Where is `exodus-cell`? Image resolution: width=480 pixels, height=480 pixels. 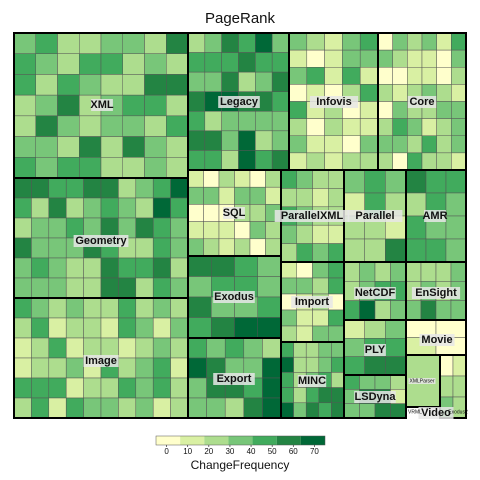
exodus-cell is located at coordinates (199, 328).